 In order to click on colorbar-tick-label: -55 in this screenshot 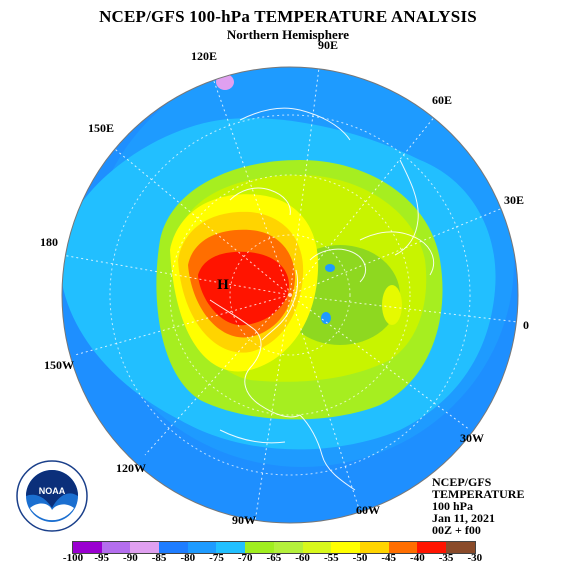, I will do `click(331, 558)`.